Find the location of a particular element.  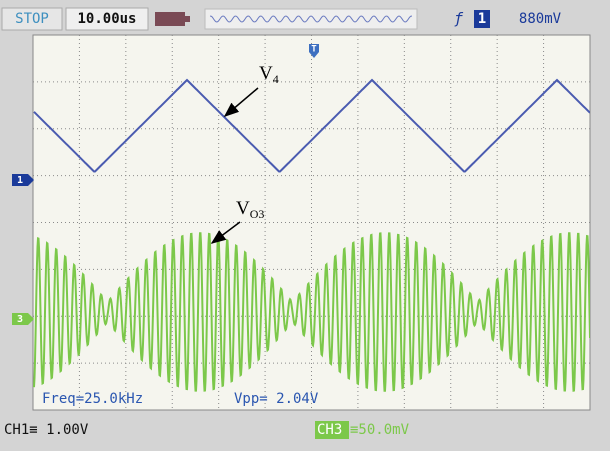

ch3-highlight is located at coordinates (332, 430).